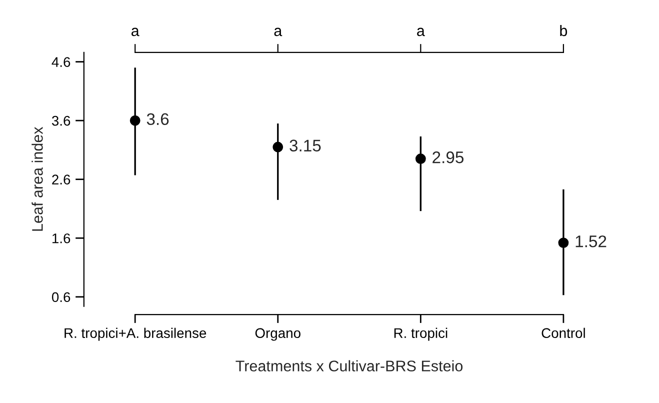 The height and width of the screenshot is (403, 659). Describe the element at coordinates (37, 178) in the screenshot. I see `y-axis-title: Leaf area index` at that location.